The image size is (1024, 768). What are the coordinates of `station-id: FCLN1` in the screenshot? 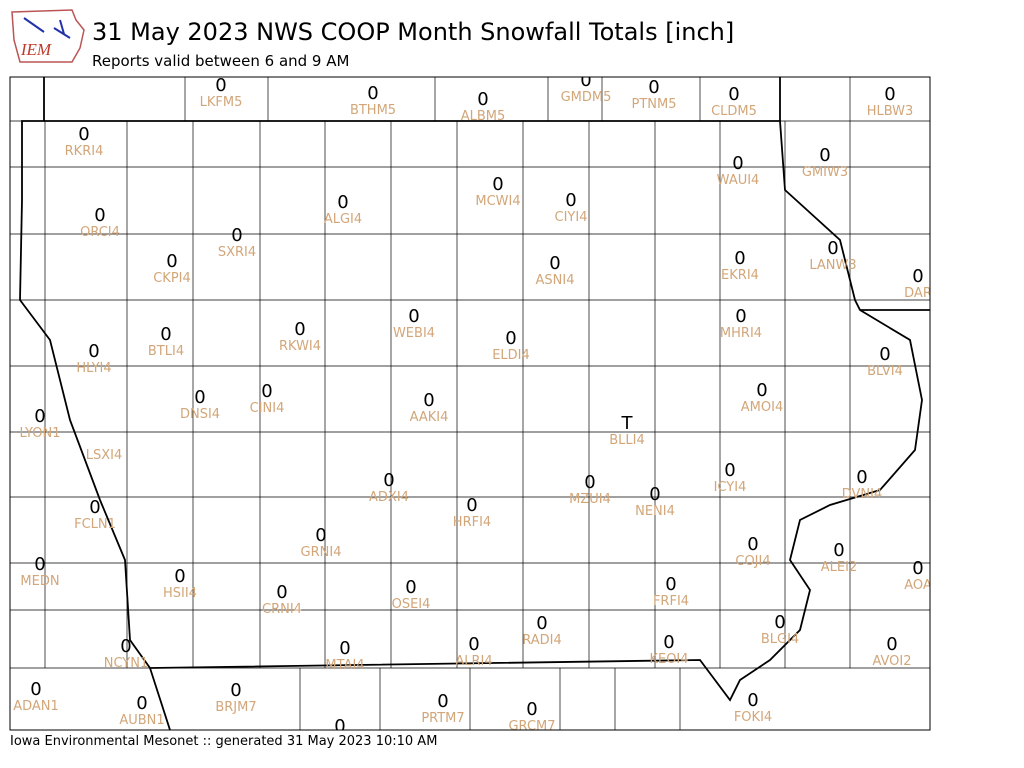 It's located at (95, 524).